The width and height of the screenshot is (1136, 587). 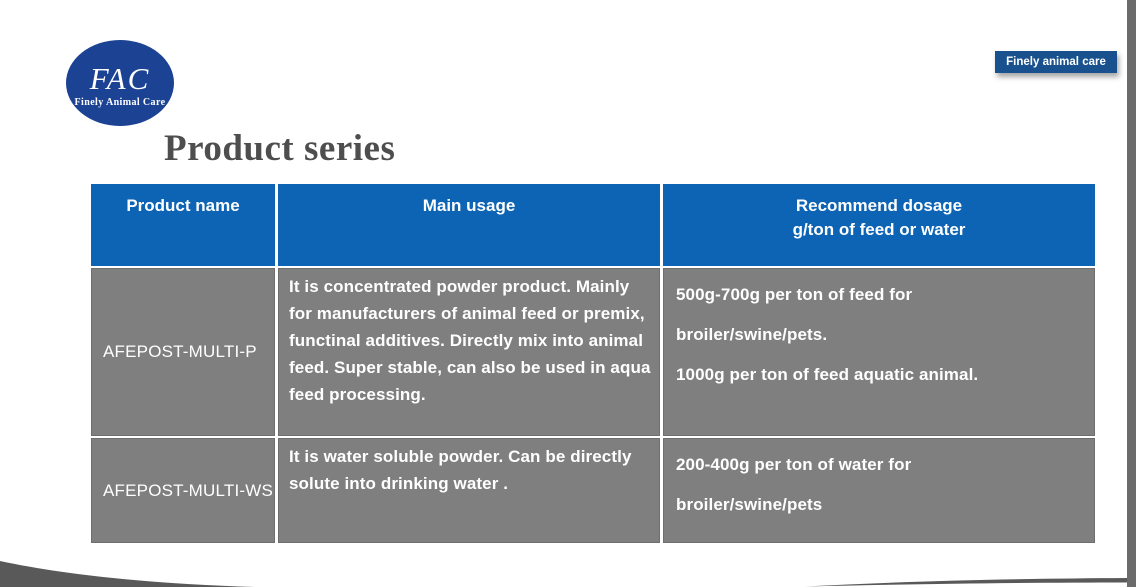 What do you see at coordinates (879, 229) in the screenshot?
I see `header-recommend-dosage-sublabel: g/ton of feed or water` at bounding box center [879, 229].